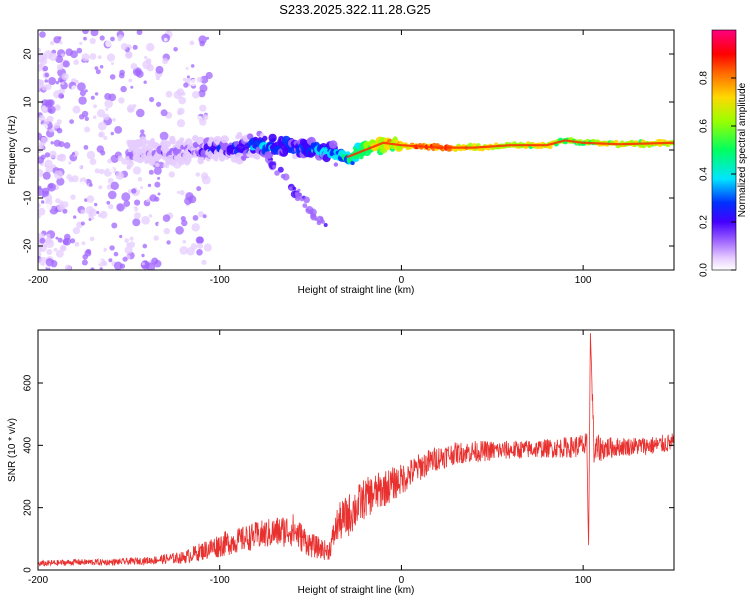 The image size is (750, 600). I want to click on colorbar-tick-label: 0.0, so click(704, 270).